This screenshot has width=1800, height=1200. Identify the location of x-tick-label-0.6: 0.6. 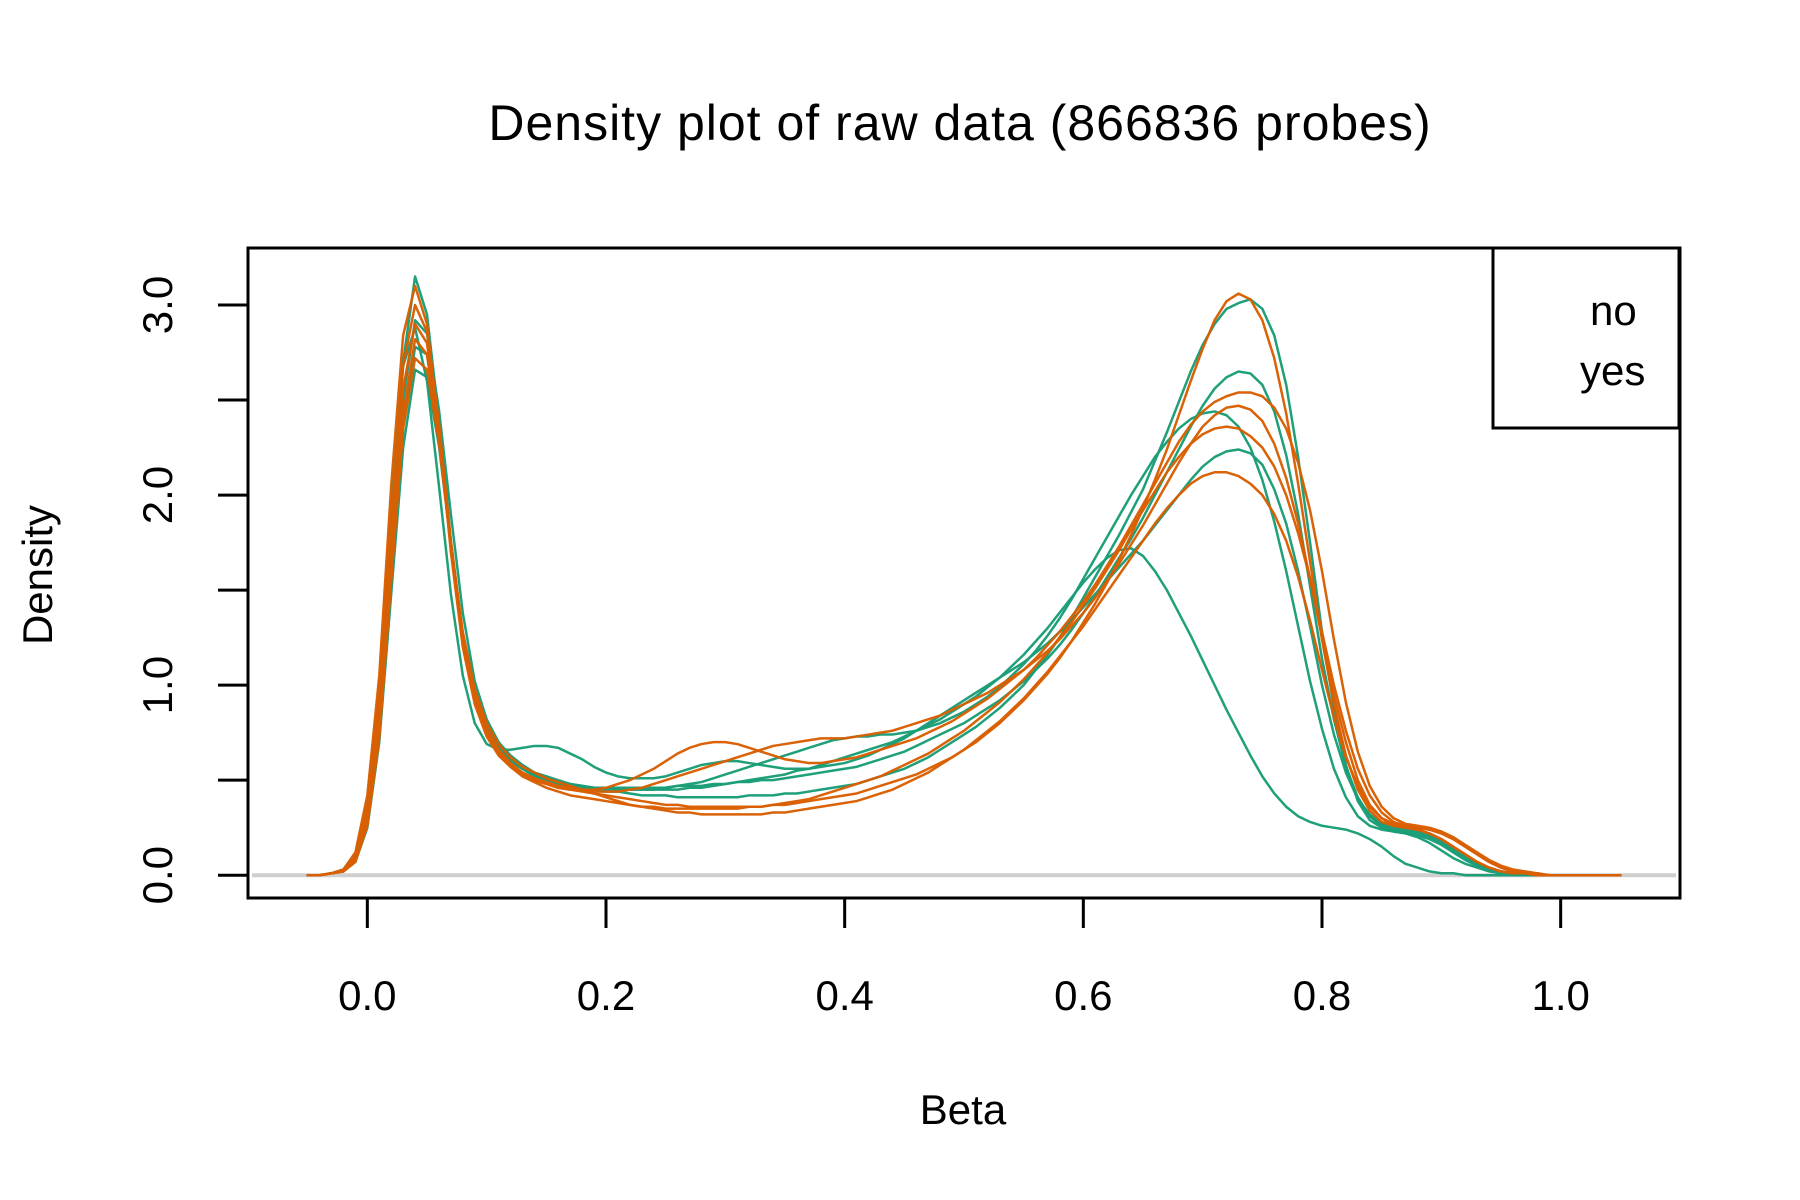
(1083, 995).